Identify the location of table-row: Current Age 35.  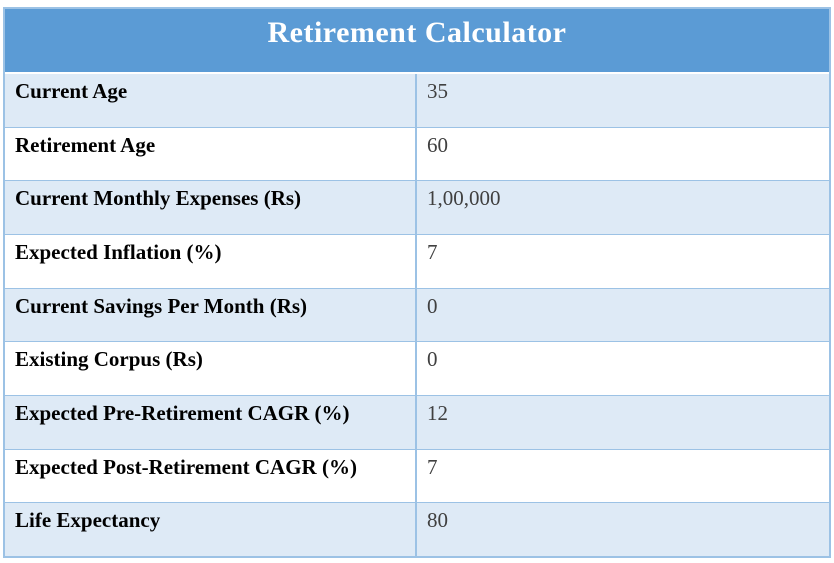
(417, 100).